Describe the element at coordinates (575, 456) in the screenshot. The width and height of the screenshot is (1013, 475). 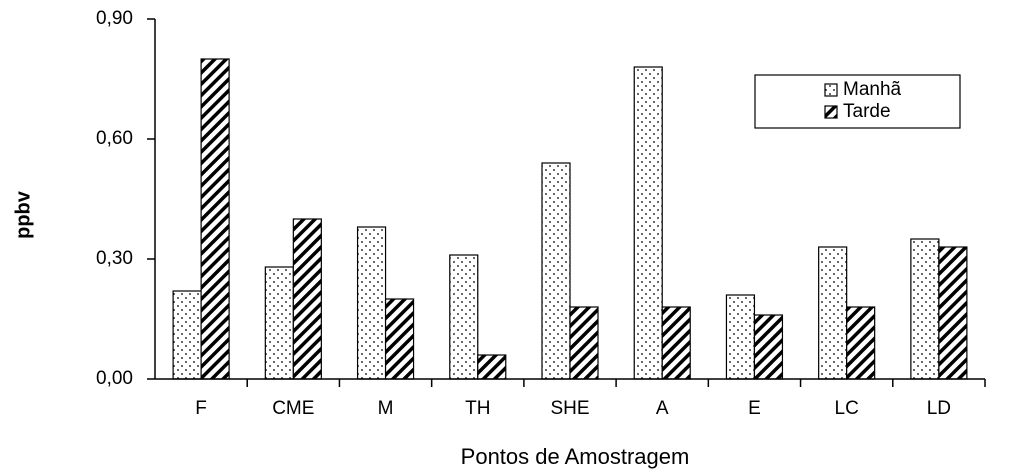
I see `x-axis-label: Pontos de Amostragem` at that location.